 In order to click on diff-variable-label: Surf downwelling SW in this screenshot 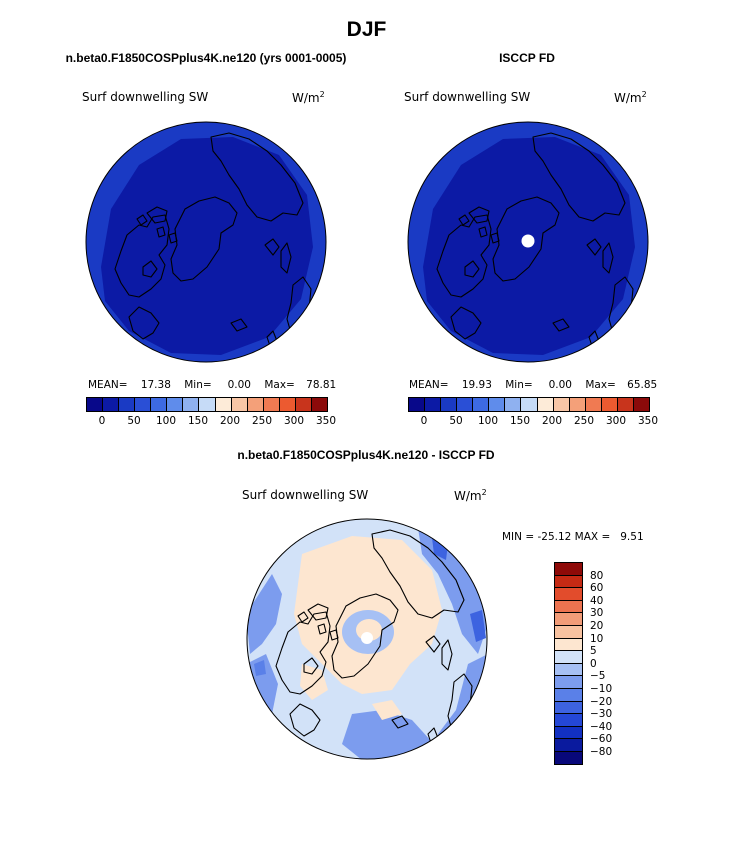, I will do `click(305, 495)`.